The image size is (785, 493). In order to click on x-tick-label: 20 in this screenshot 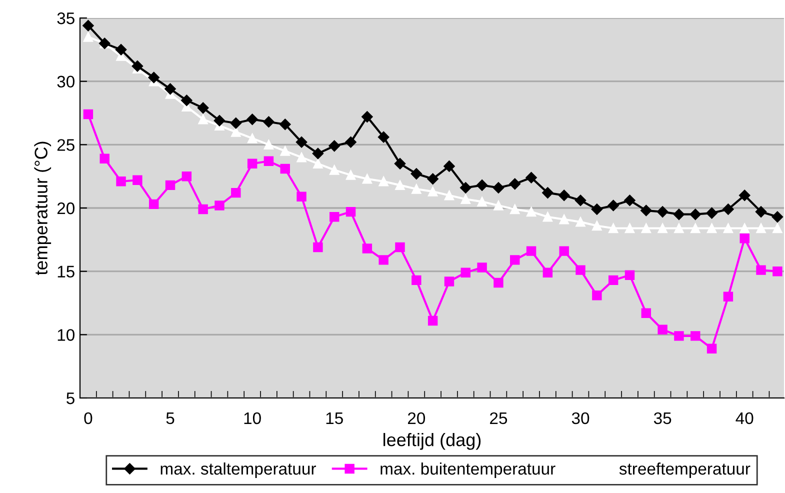, I will do `click(417, 418)`.